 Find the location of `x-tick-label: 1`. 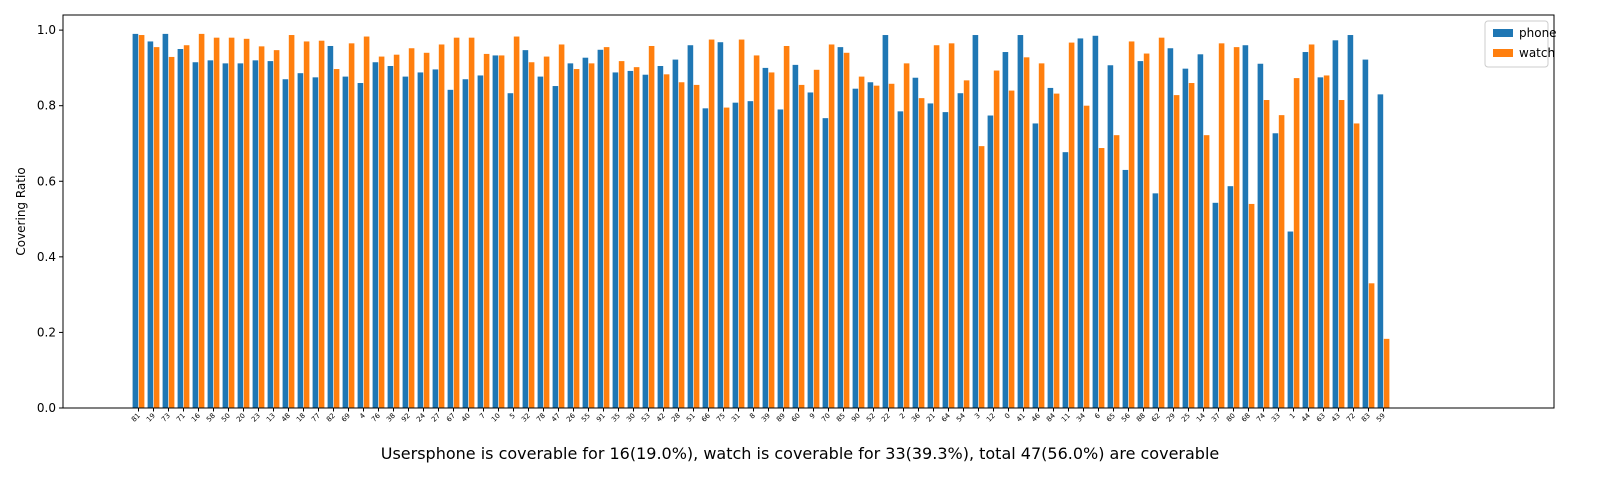

x-tick-label: 1 is located at coordinates (1292, 416).